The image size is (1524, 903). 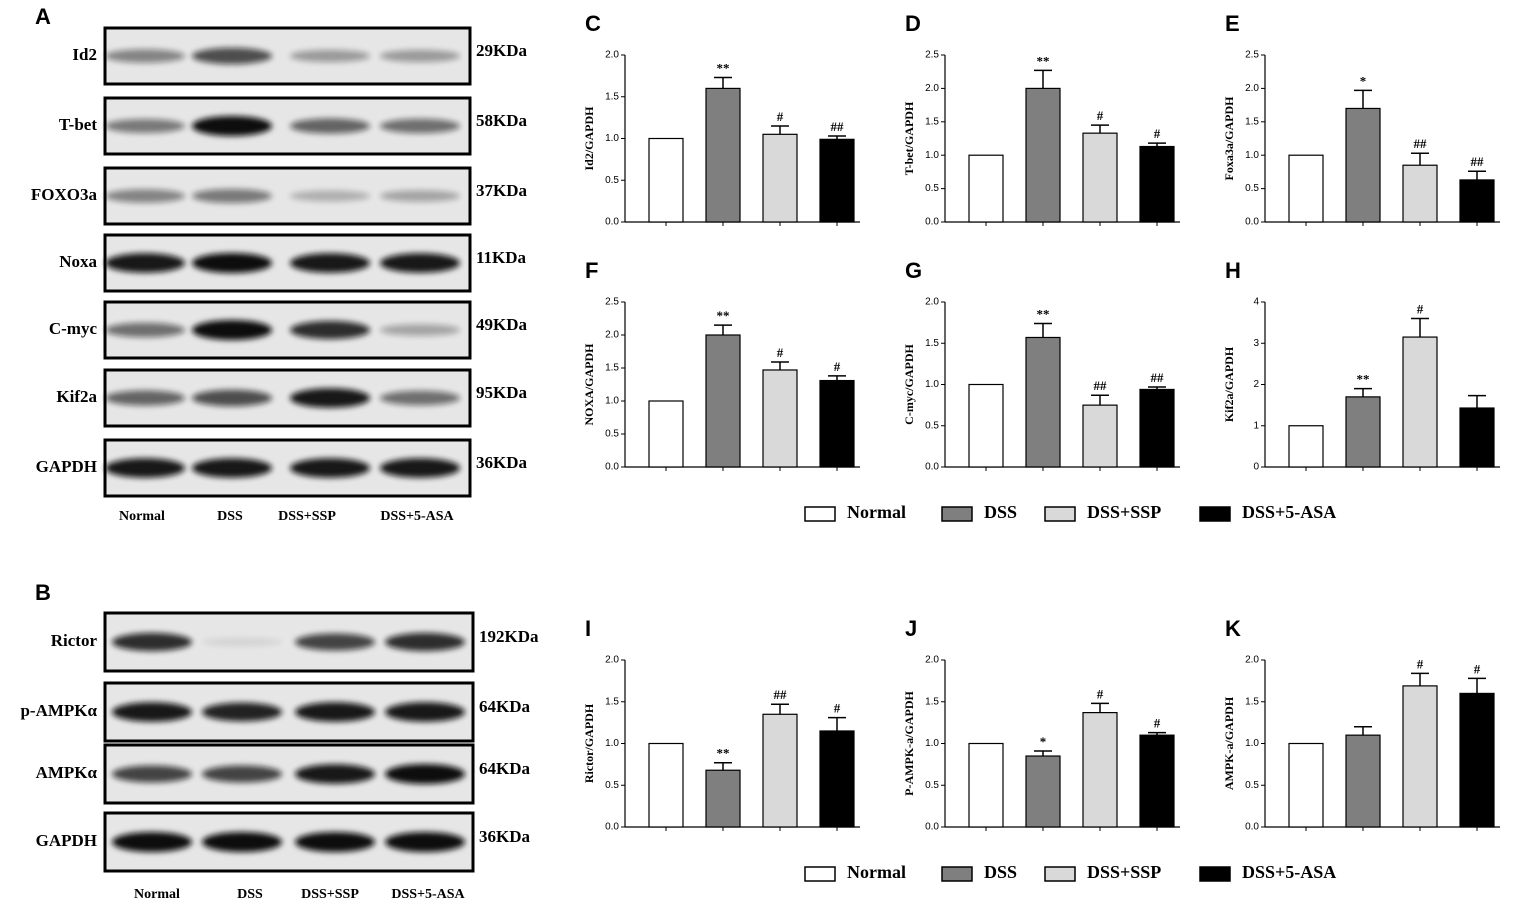 I want to click on y-tick-label: 2.5, so click(x=932, y=55).